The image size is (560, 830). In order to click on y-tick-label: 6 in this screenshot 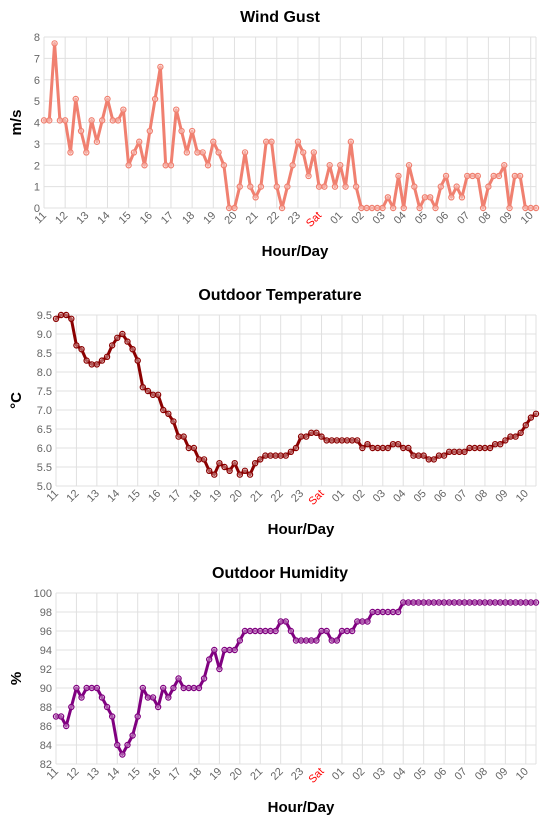, I will do `click(37, 81)`.